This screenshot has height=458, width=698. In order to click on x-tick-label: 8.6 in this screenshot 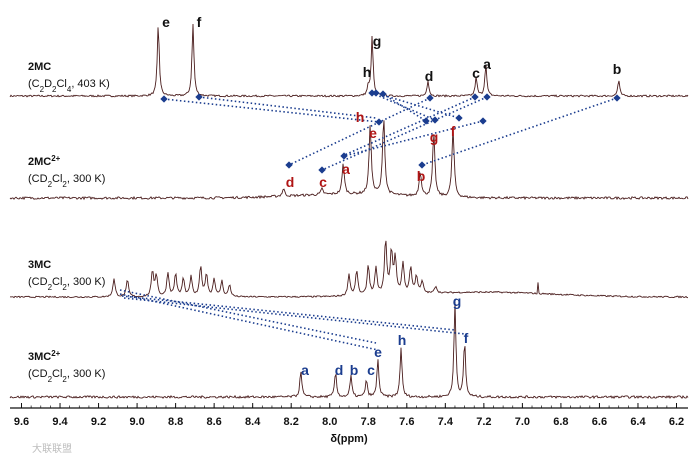, I will do `click(213, 422)`.